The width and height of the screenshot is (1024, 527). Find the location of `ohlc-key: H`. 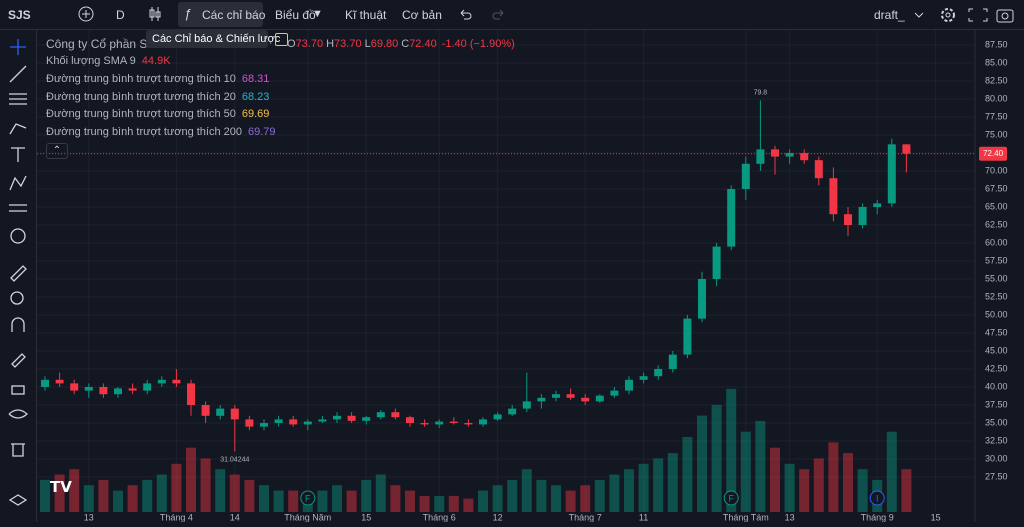

ohlc-key: H is located at coordinates (330, 44).